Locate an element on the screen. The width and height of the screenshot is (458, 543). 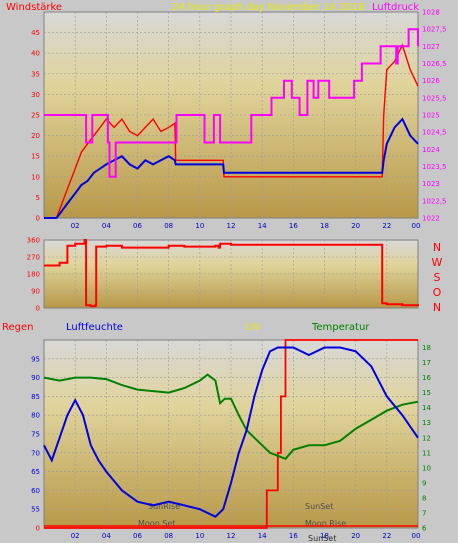
astro-annotations: SunRise Moon Set SunSet Moon Rise SunSet is located at coordinates (242, 522).